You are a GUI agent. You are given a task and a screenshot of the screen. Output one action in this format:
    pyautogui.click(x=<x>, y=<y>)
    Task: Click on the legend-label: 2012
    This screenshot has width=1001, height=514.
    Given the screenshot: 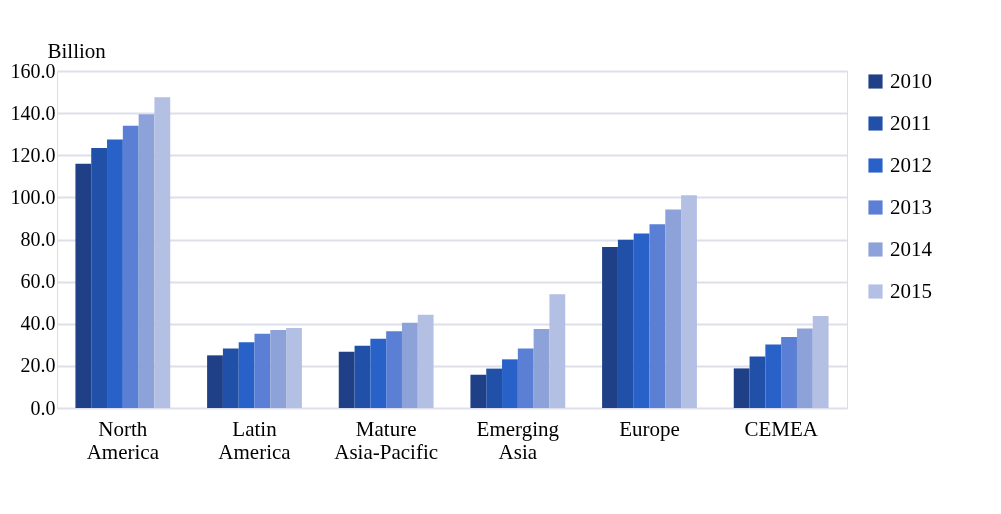 What is the action you would take?
    pyautogui.click(x=911, y=164)
    